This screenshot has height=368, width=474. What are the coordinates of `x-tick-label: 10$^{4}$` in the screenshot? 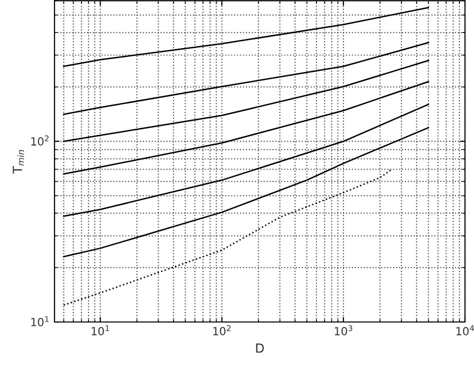 It's located at (465, 330).